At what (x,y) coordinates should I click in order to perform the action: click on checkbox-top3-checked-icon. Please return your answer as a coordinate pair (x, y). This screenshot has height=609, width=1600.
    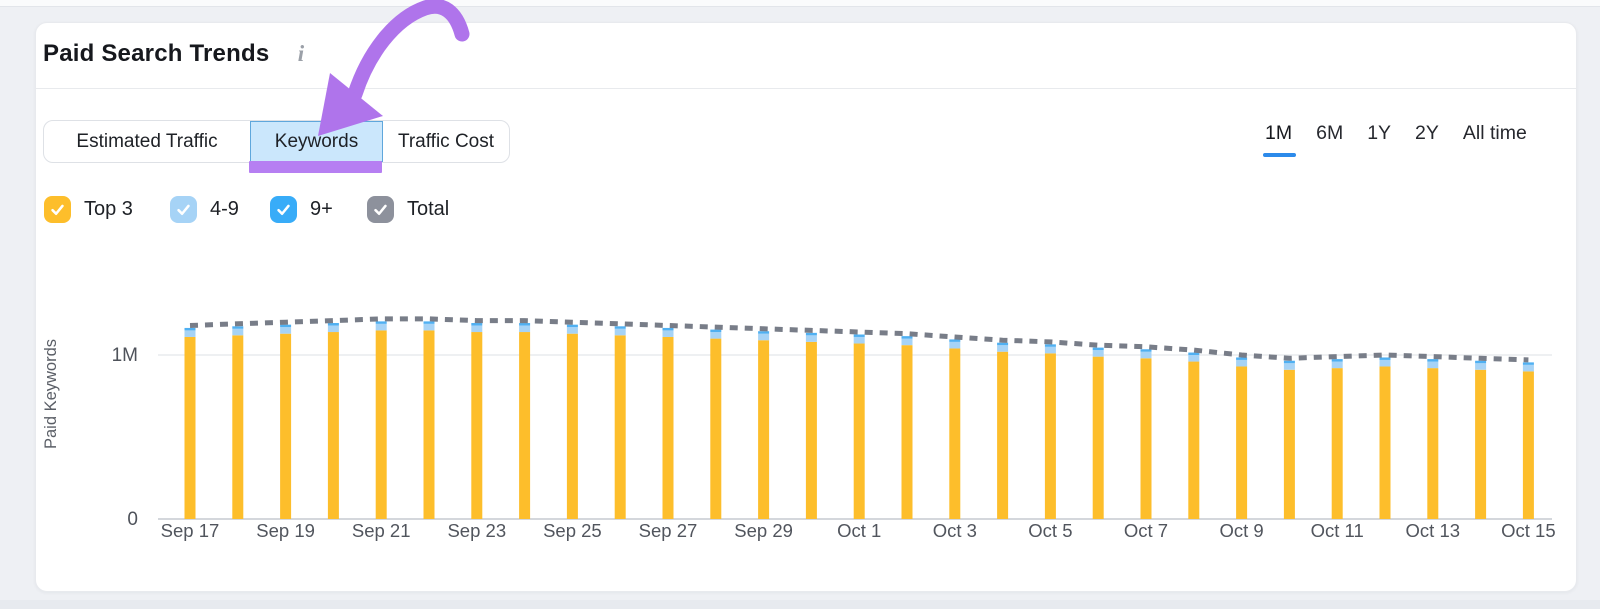
    Looking at the image, I should click on (57, 209).